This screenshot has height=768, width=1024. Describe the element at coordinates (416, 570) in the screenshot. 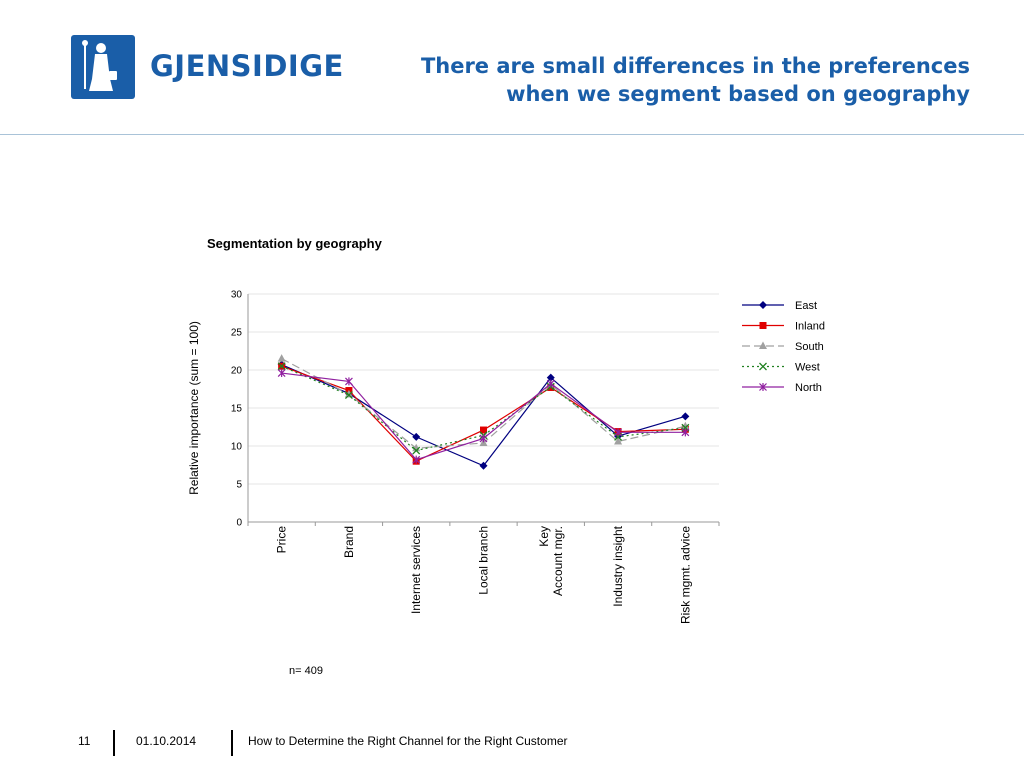

I see `x-tick-label: Internet services` at that location.